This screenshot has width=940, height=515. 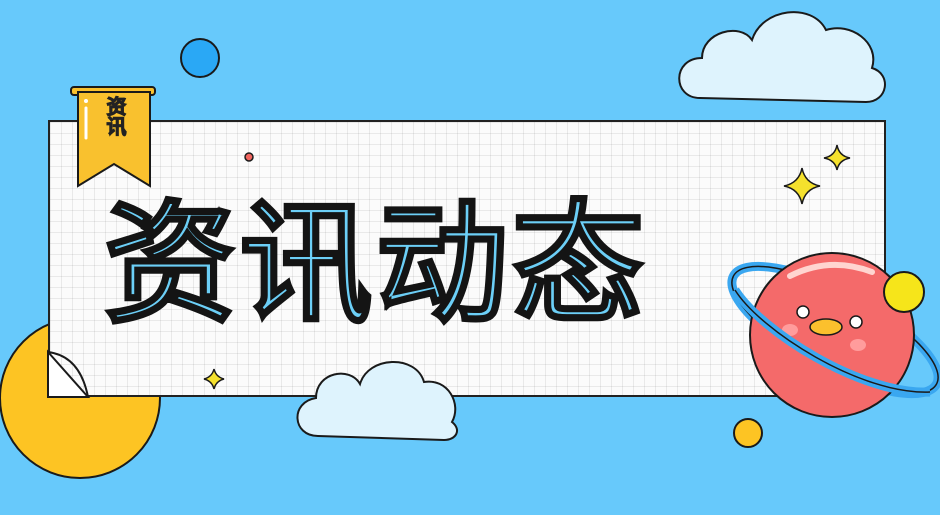 What do you see at coordinates (115, 116) in the screenshot?
I see `ribbon-label: 资讯` at bounding box center [115, 116].